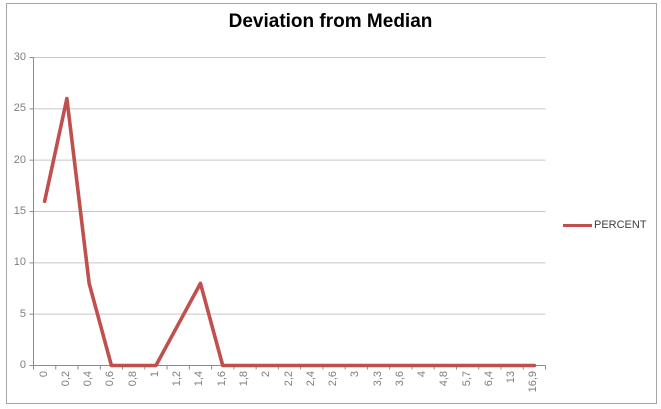 This screenshot has height=409, width=661. Describe the element at coordinates (422, 374) in the screenshot. I see `x-axis-tick-label-17: 4` at that location.